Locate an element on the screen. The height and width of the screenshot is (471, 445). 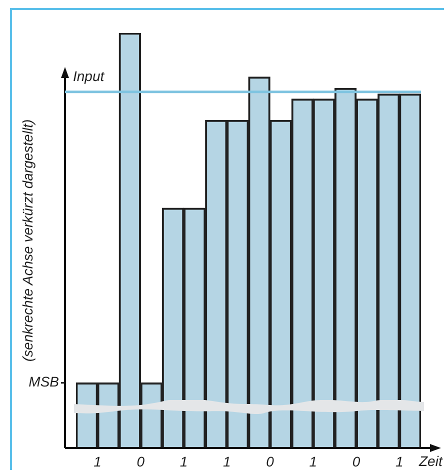
y-axis-title: (senkrechte Achse verkürzt dargestellt) is located at coordinates (27, 240).